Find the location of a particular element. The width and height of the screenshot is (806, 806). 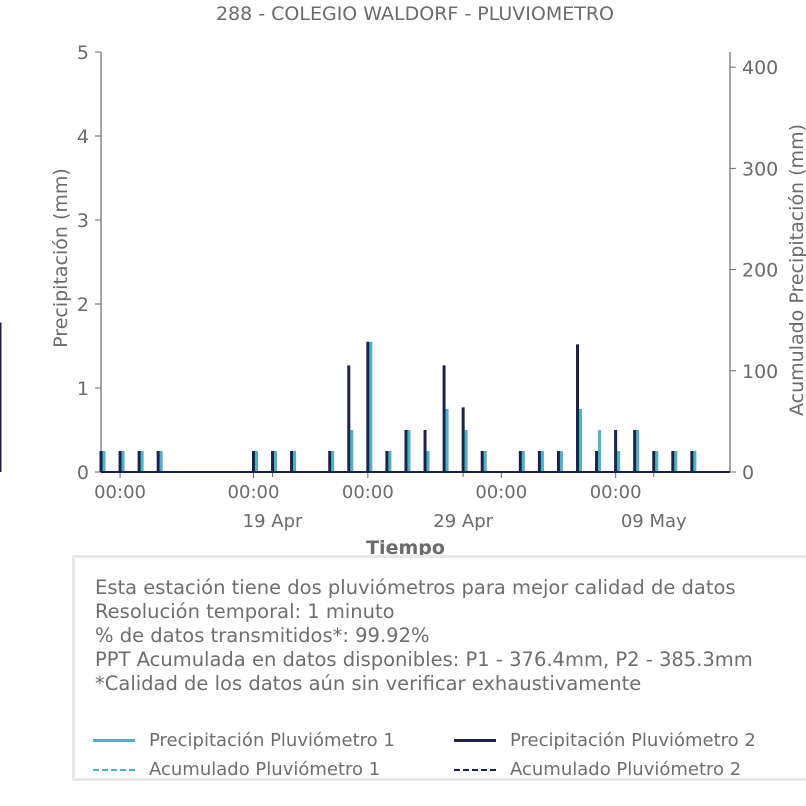

y-tick-label: 5 is located at coordinates (83, 53).